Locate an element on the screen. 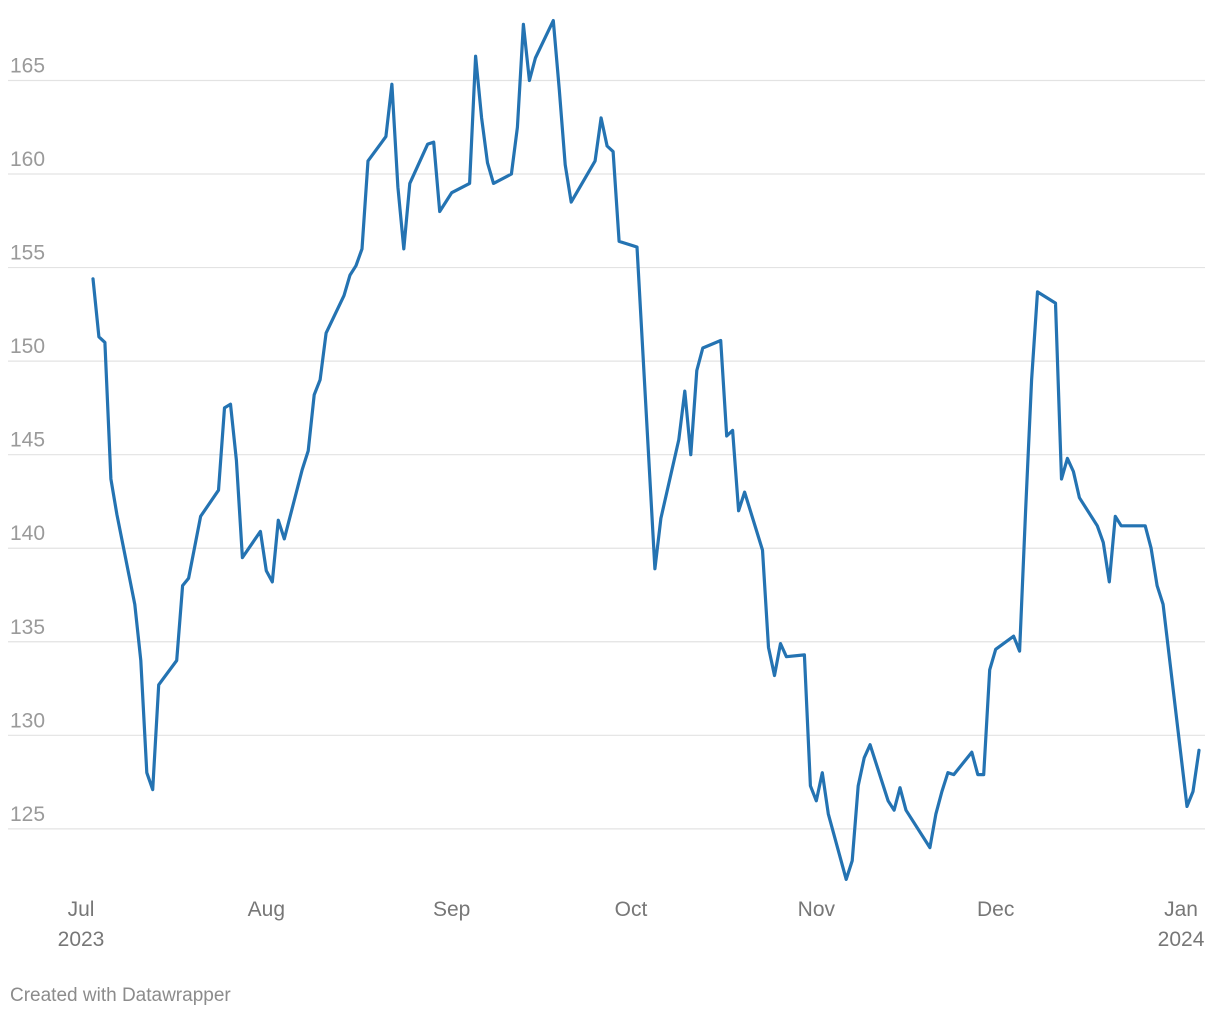 The width and height of the screenshot is (1220, 1020). y-tick-label: 135 is located at coordinates (27, 627).